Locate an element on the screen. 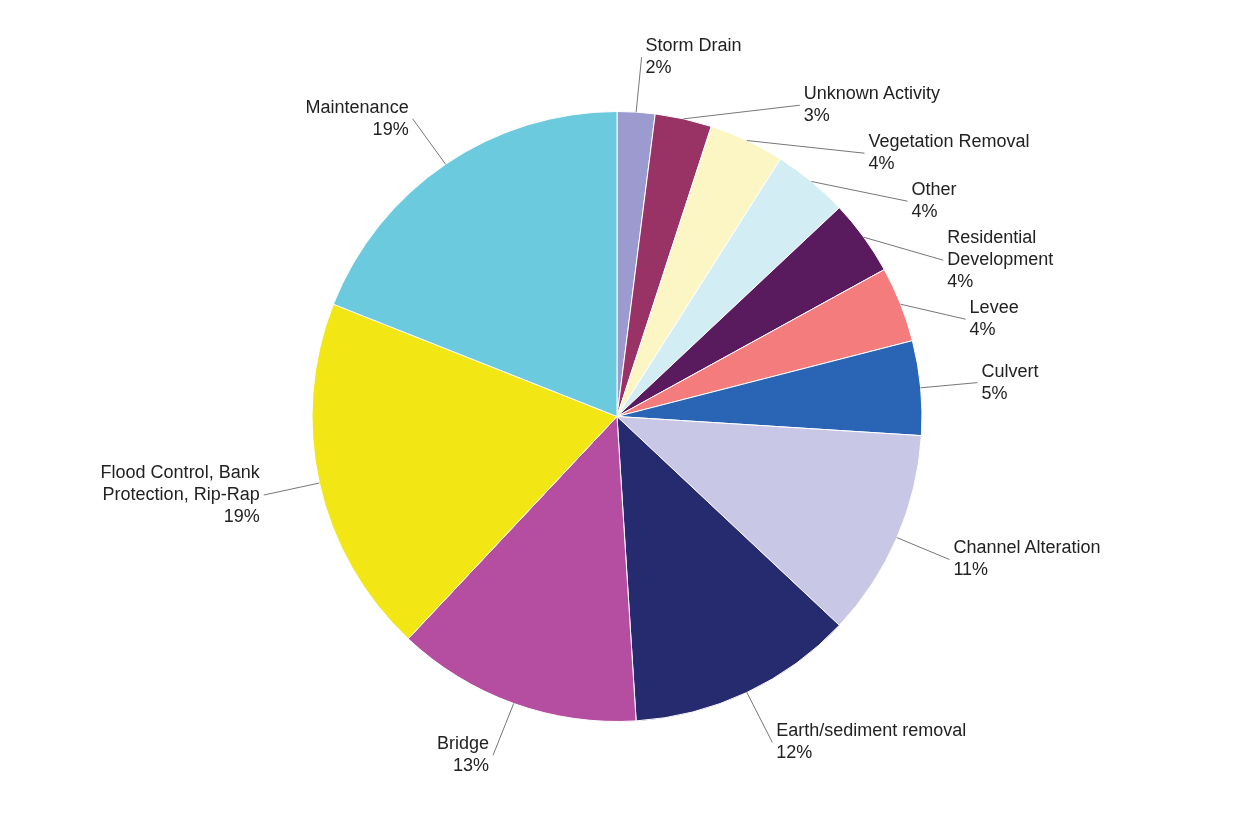 The width and height of the screenshot is (1234, 833). slice-label: Residential Development is located at coordinates (1000, 248).